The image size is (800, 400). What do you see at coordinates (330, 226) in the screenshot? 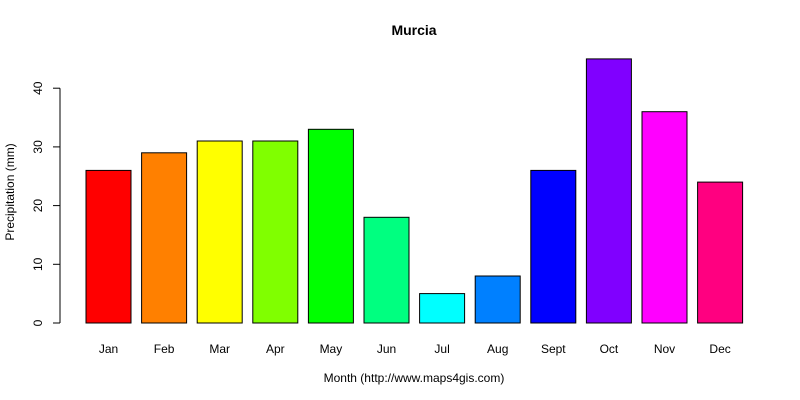
I see `bar-may` at bounding box center [330, 226].